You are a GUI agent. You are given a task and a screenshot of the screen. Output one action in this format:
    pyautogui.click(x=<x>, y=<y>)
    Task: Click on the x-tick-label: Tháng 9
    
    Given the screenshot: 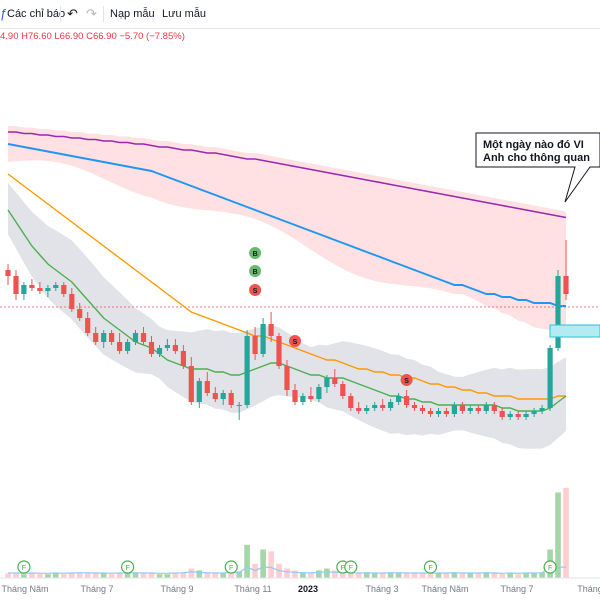 What is the action you would take?
    pyautogui.click(x=176, y=589)
    